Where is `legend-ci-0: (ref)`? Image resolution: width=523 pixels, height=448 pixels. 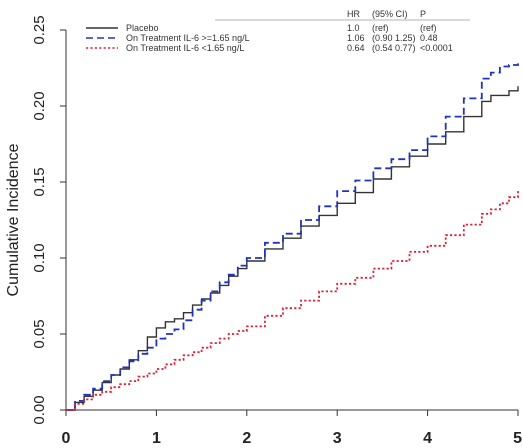
legend-ci-0: (ref) is located at coordinates (380, 28).